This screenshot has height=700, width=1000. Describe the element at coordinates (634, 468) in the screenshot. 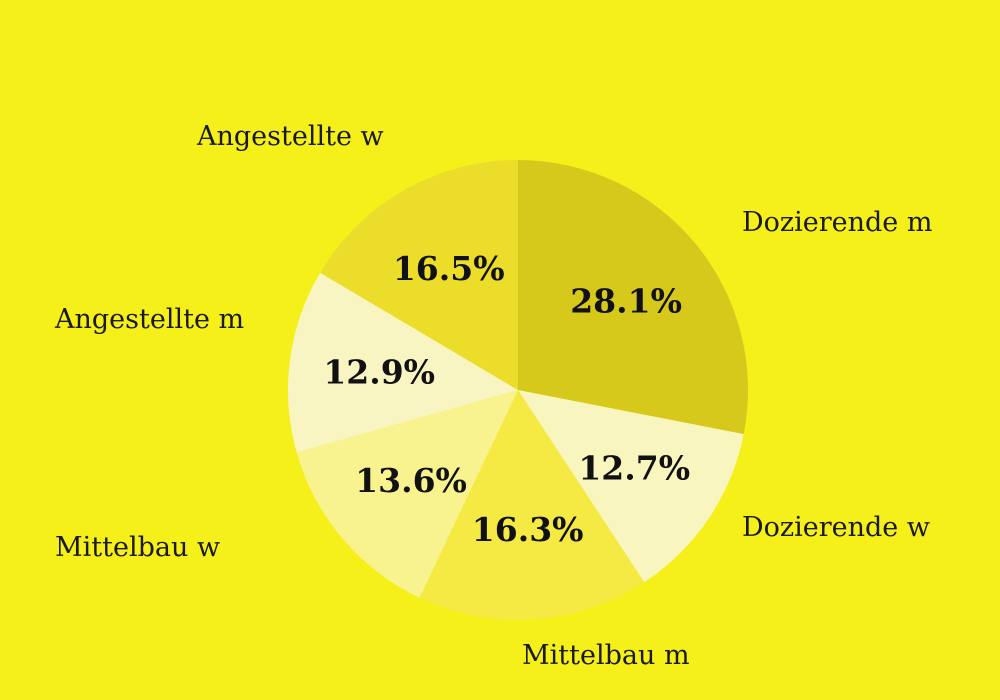

I see `slice-value-label: 12.7%` at that location.